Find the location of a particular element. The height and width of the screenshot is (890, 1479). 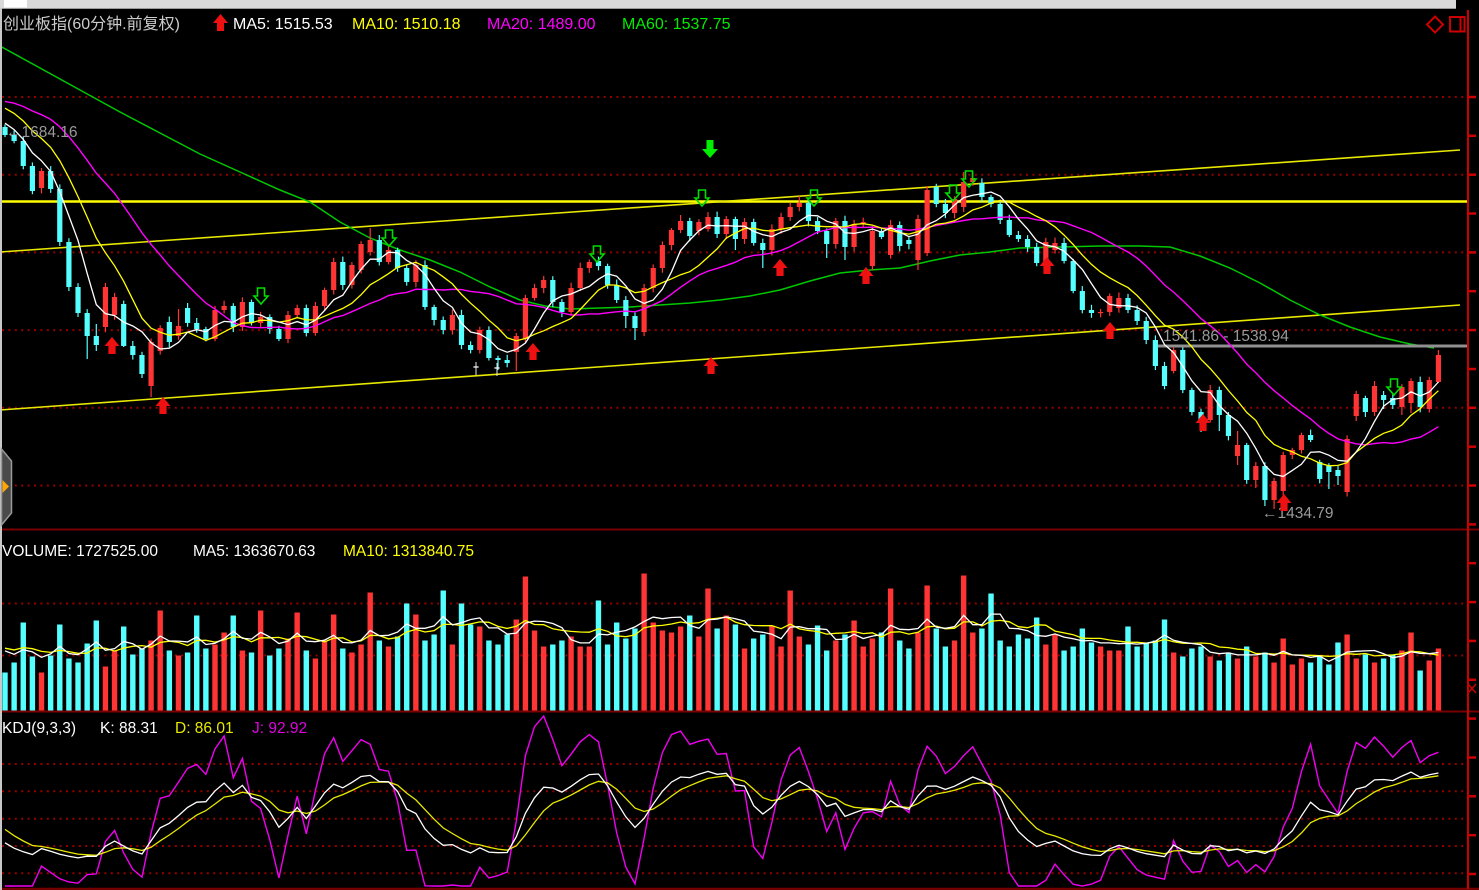

svg-text: MA10: 1313840.75 is located at coordinates (408, 551).